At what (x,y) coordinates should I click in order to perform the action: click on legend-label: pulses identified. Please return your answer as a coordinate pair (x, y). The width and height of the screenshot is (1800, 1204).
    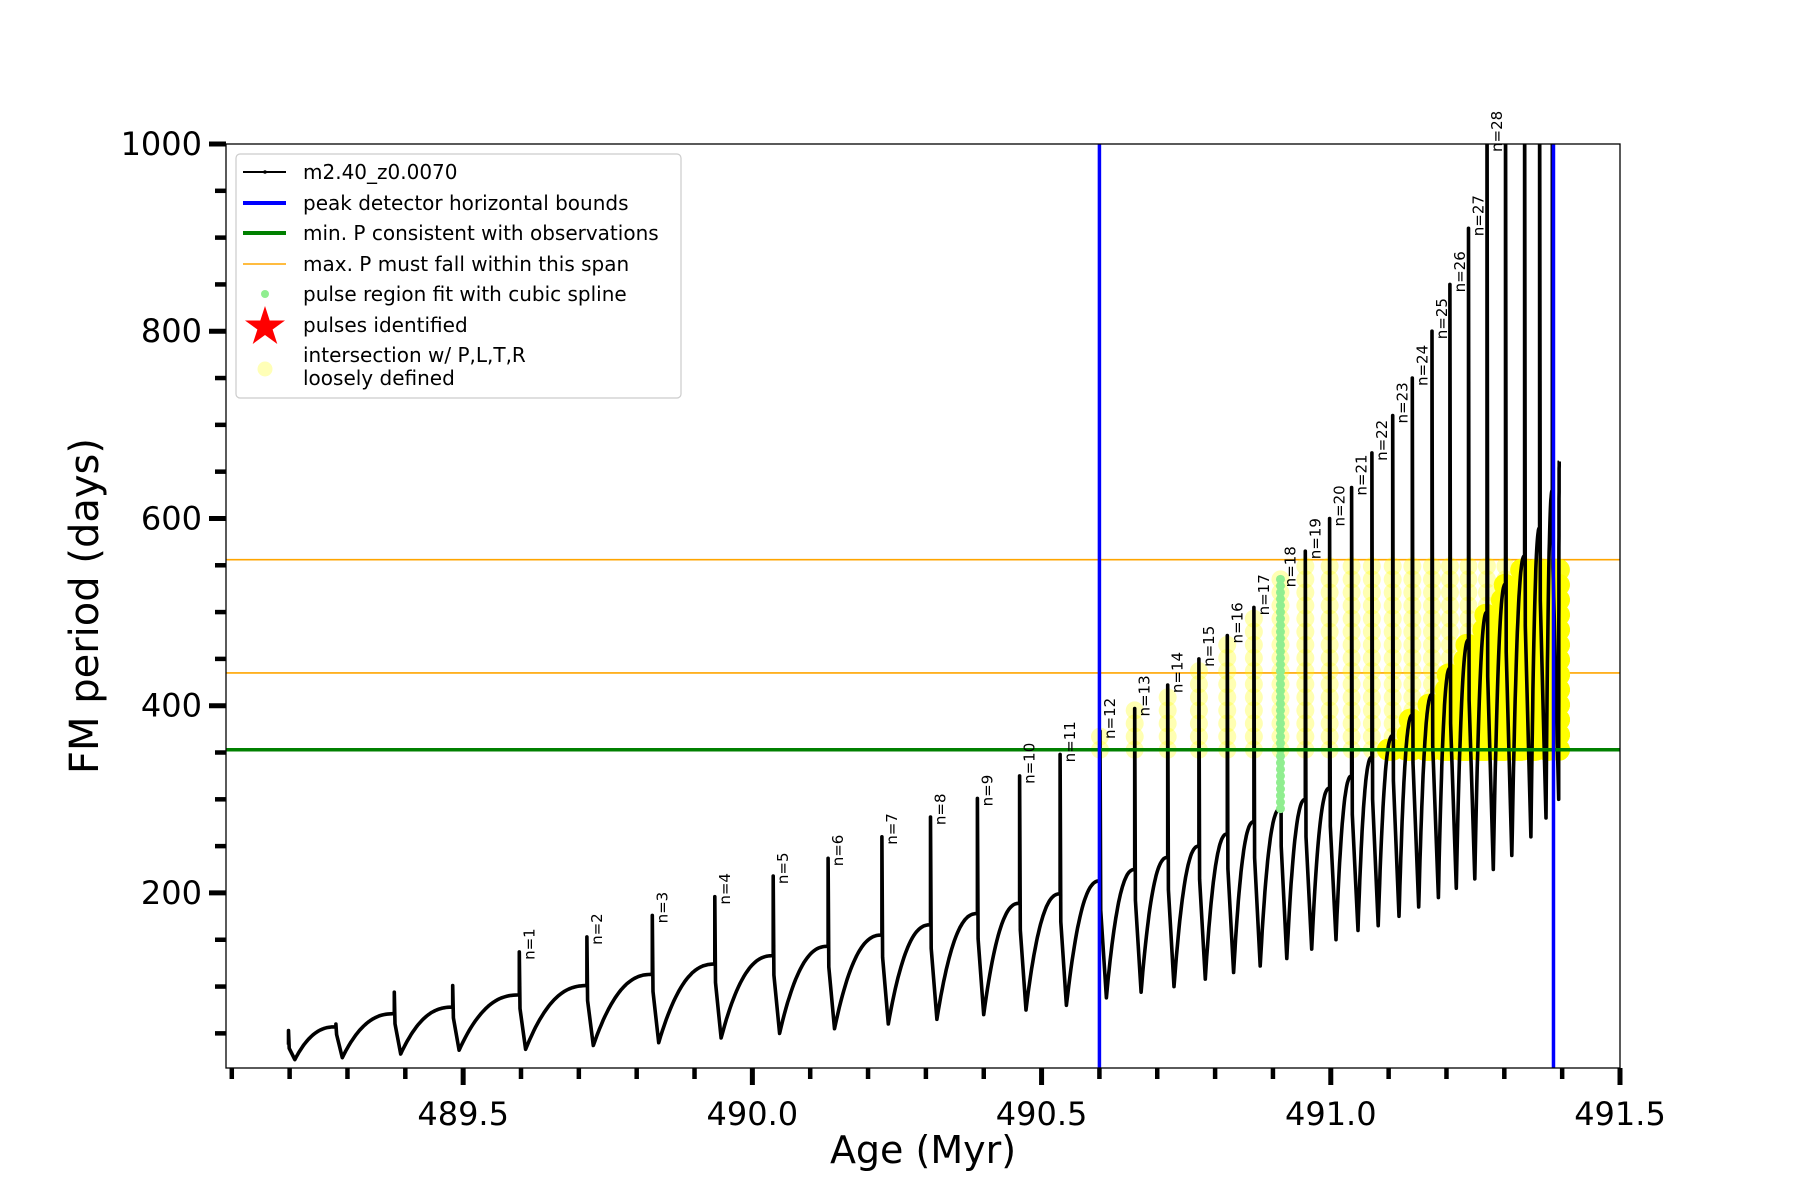
    Looking at the image, I should click on (385, 325).